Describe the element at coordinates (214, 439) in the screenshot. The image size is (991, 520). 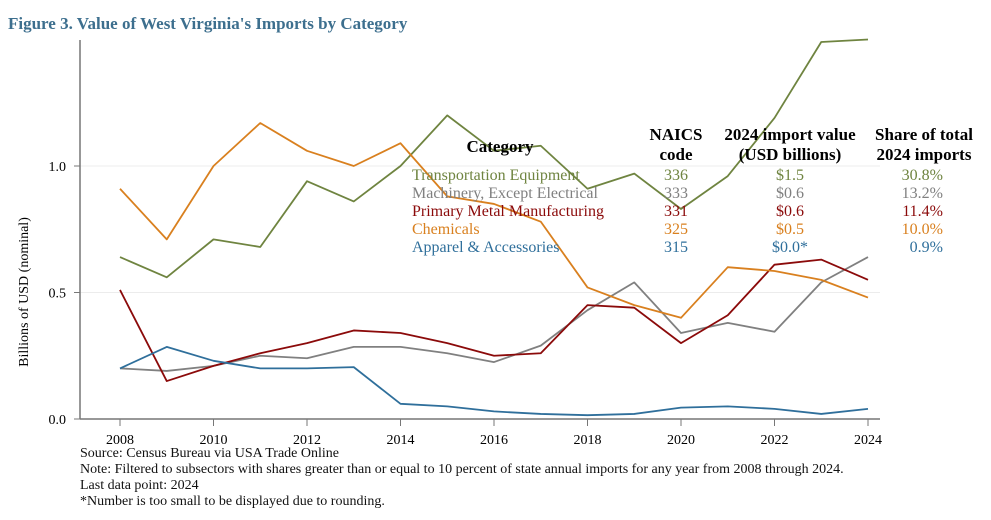
I see `x-tick-label: 2010` at that location.